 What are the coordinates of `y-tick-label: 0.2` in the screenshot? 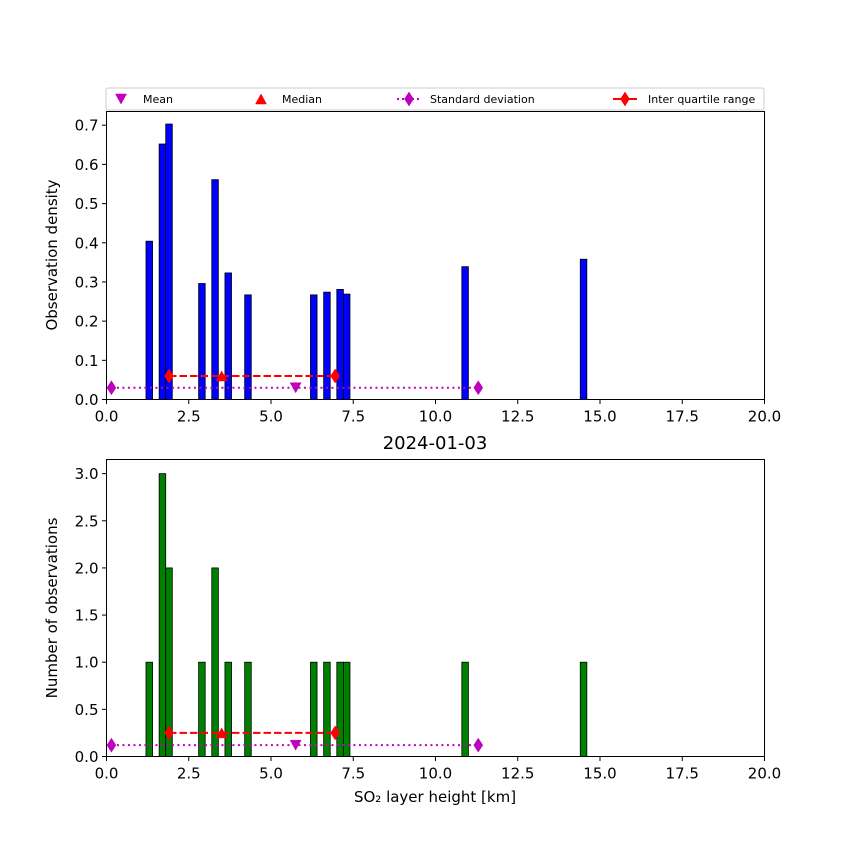 It's located at (87, 322).